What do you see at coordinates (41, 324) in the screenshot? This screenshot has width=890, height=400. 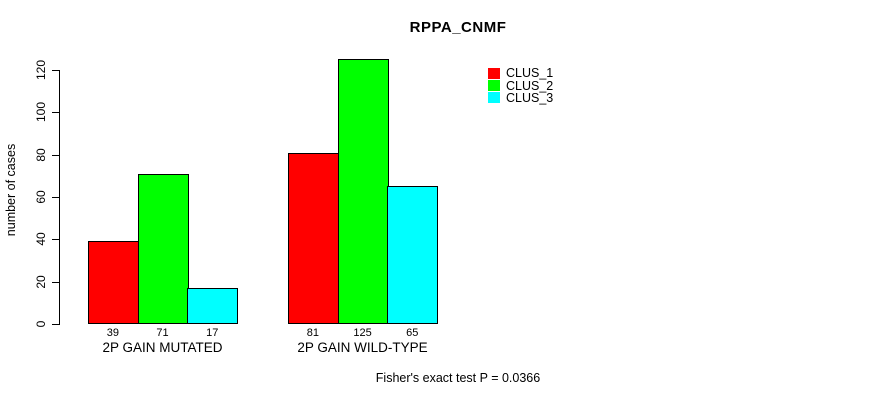 I see `y-tick-label: 0` at bounding box center [41, 324].